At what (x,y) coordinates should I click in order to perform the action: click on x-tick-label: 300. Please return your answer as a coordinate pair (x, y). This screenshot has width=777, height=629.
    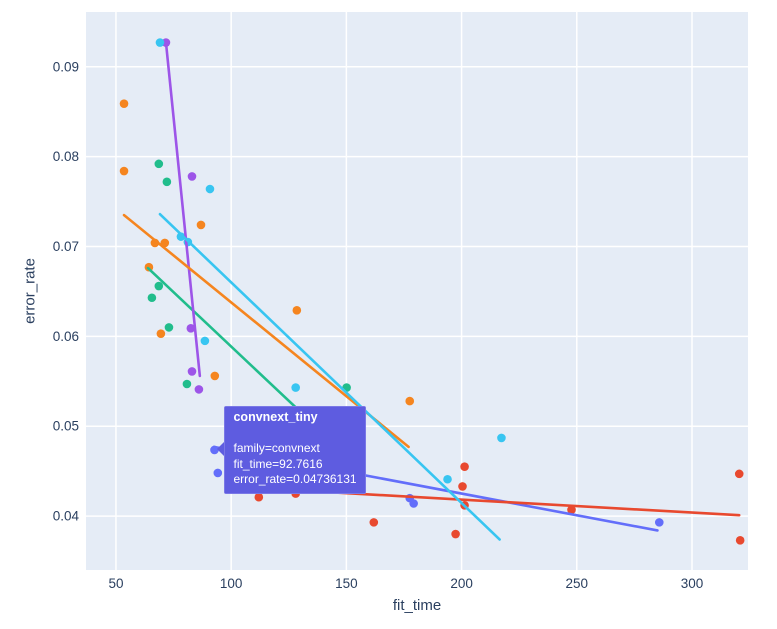
    Looking at the image, I should click on (692, 583).